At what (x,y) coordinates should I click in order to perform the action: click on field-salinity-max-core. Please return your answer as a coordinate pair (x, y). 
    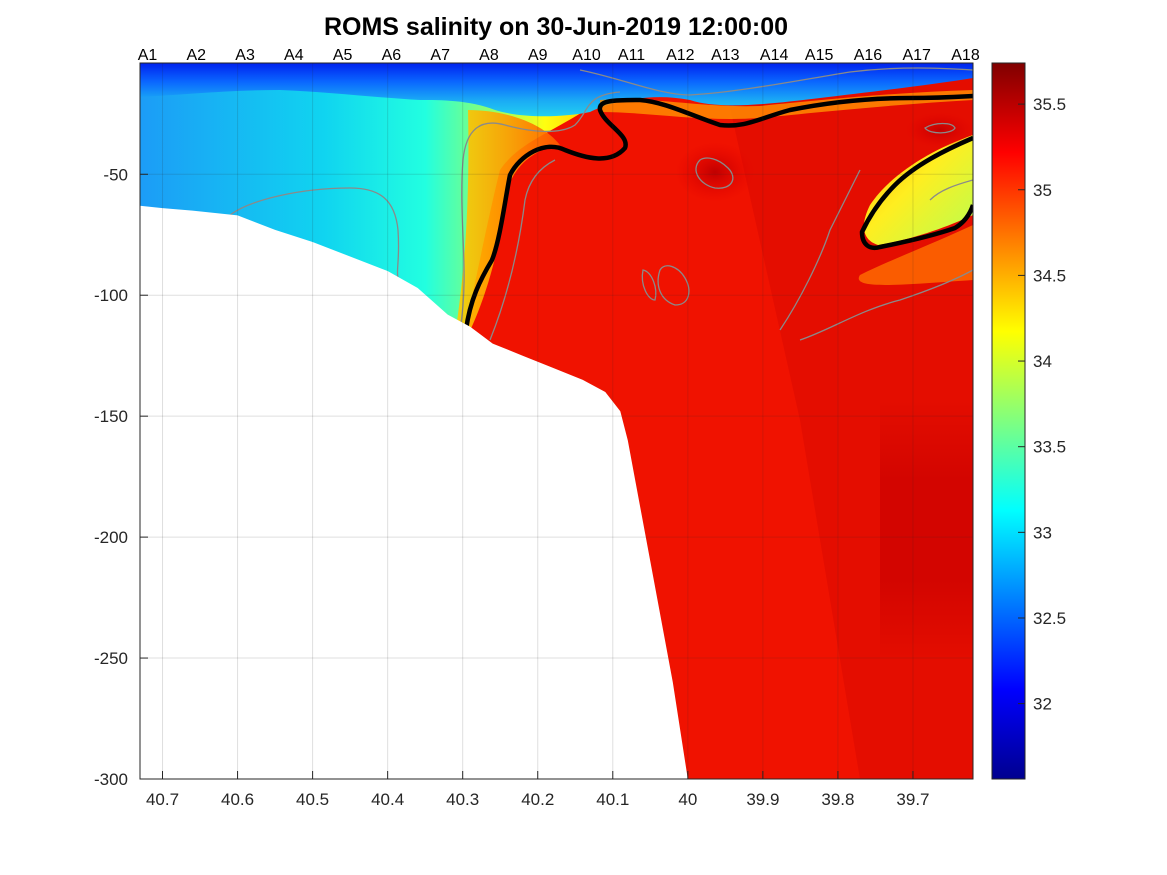
    Looking at the image, I should click on (715, 172).